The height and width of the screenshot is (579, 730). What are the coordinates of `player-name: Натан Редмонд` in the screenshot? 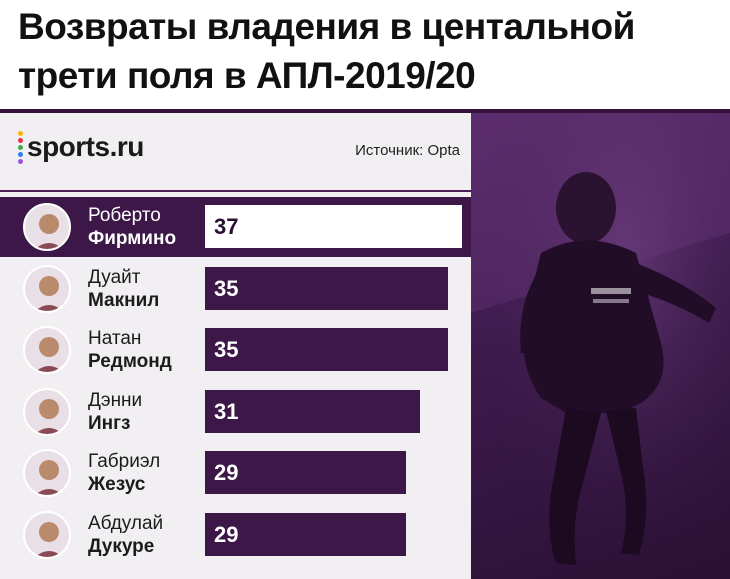 It's located at (146, 350).